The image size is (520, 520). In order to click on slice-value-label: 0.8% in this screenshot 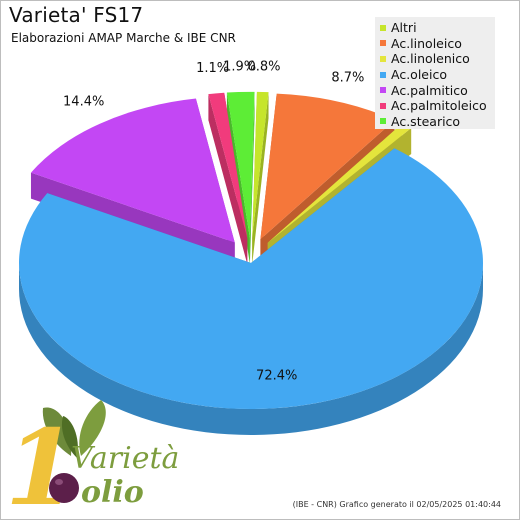, I will do `click(263, 66)`.